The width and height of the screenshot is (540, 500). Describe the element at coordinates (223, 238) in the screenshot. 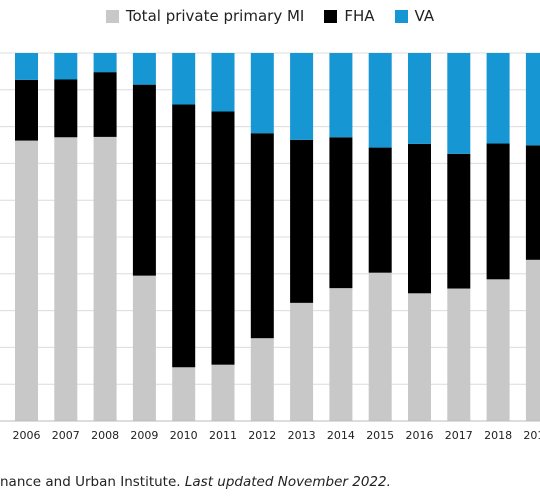

I see `bar-segment-fha-2011` at that location.